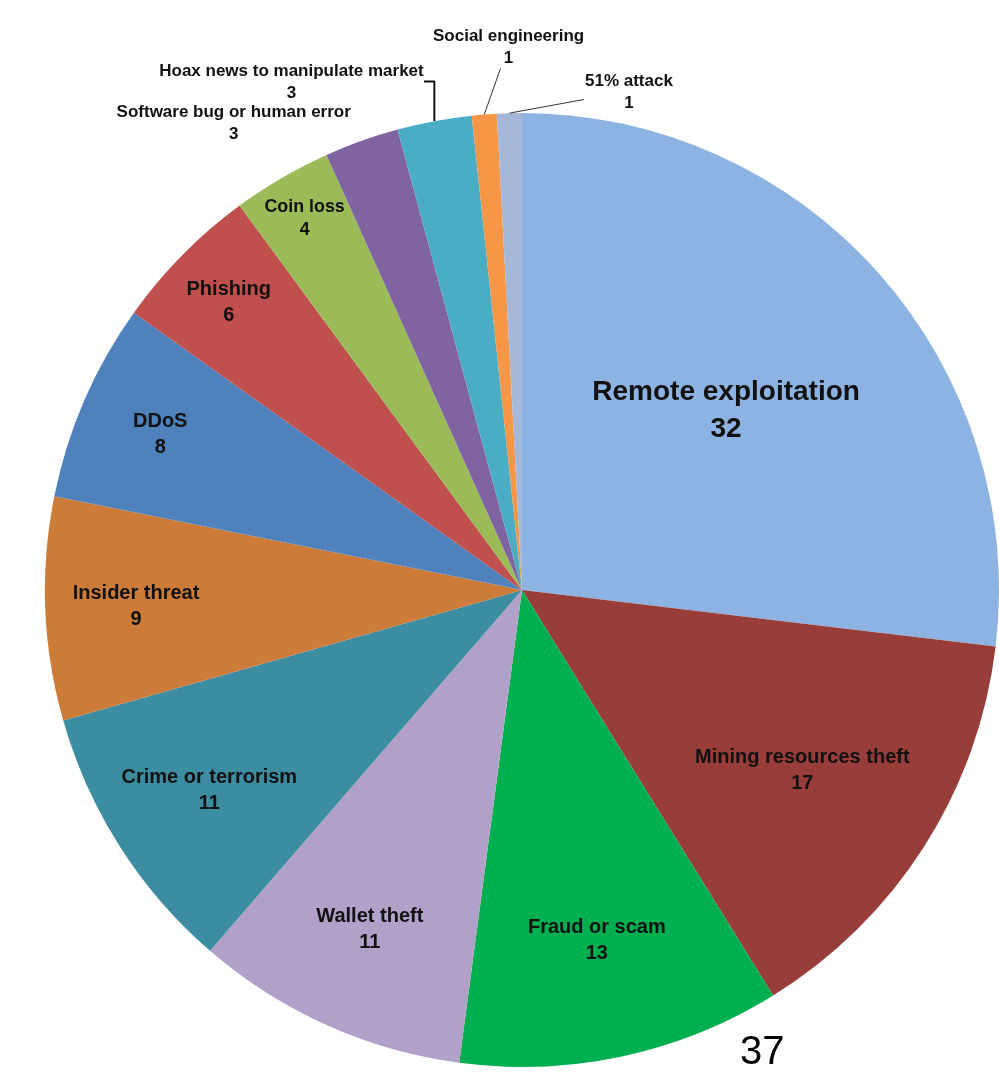  I want to click on slice-label: Social engineering, so click(509, 35).